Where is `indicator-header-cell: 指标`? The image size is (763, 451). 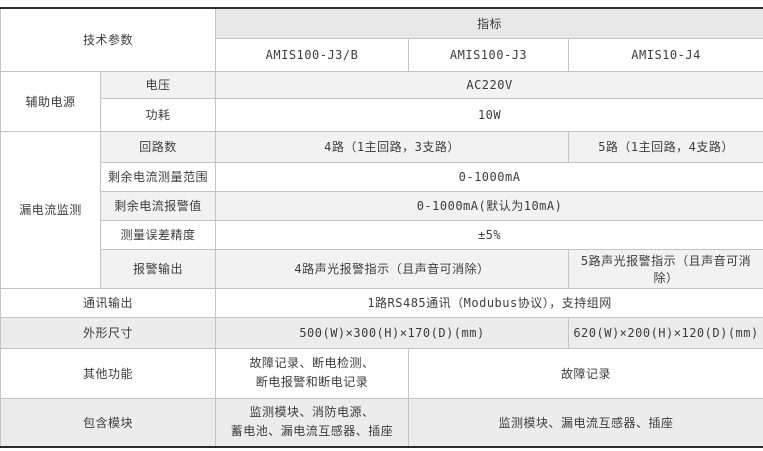
indicator-header-cell: 指标 is located at coordinates (489, 23).